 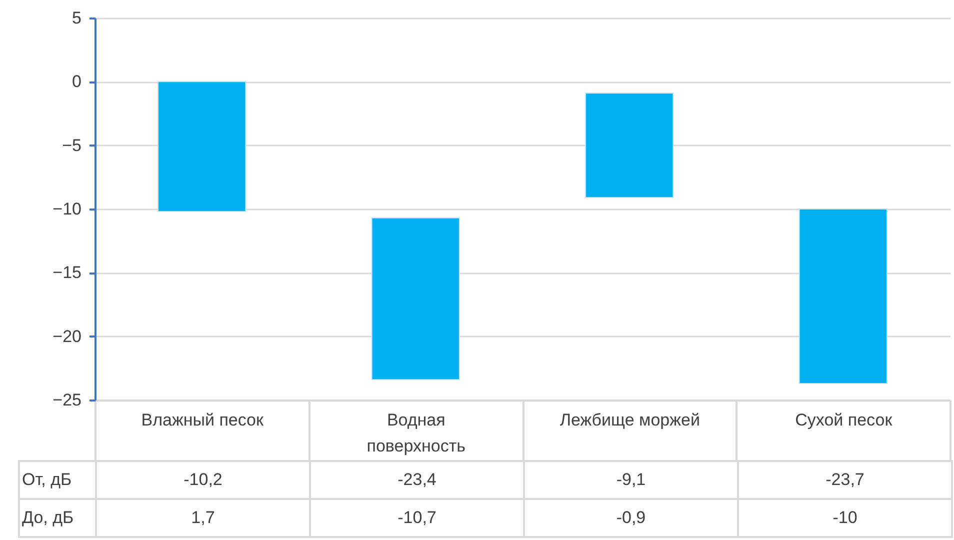 I want to click on text: -10,7, so click(x=417, y=518).